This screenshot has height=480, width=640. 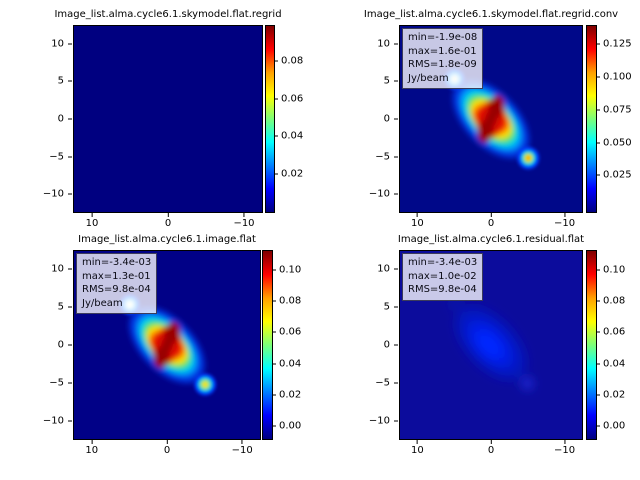 I want to click on colorbar: 0.02 0.04 0.06 0.08, so click(x=284, y=119).